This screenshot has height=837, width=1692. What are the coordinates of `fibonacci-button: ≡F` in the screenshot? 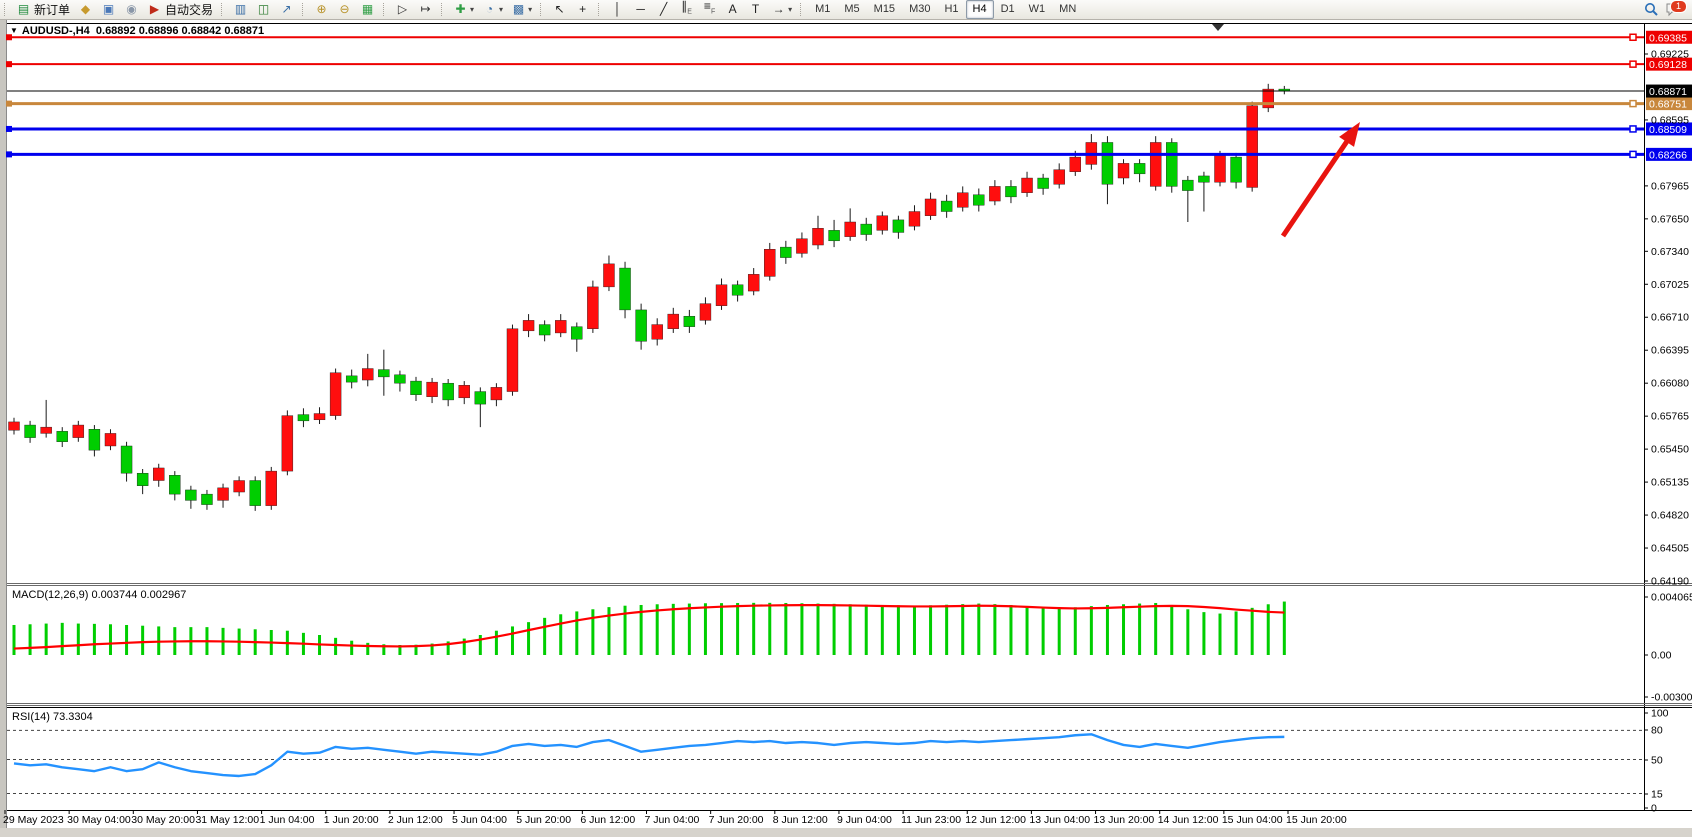 It's located at (709, 9).